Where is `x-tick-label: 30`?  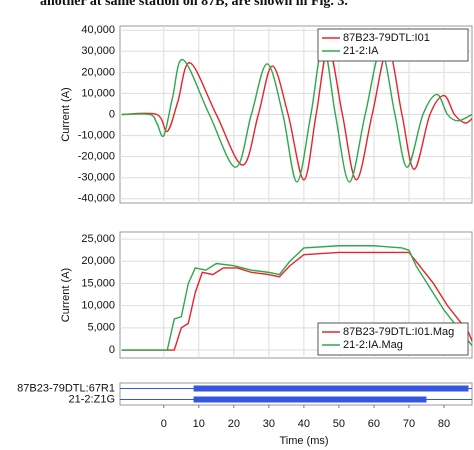
x-tick-label: 30 is located at coordinates (269, 424).